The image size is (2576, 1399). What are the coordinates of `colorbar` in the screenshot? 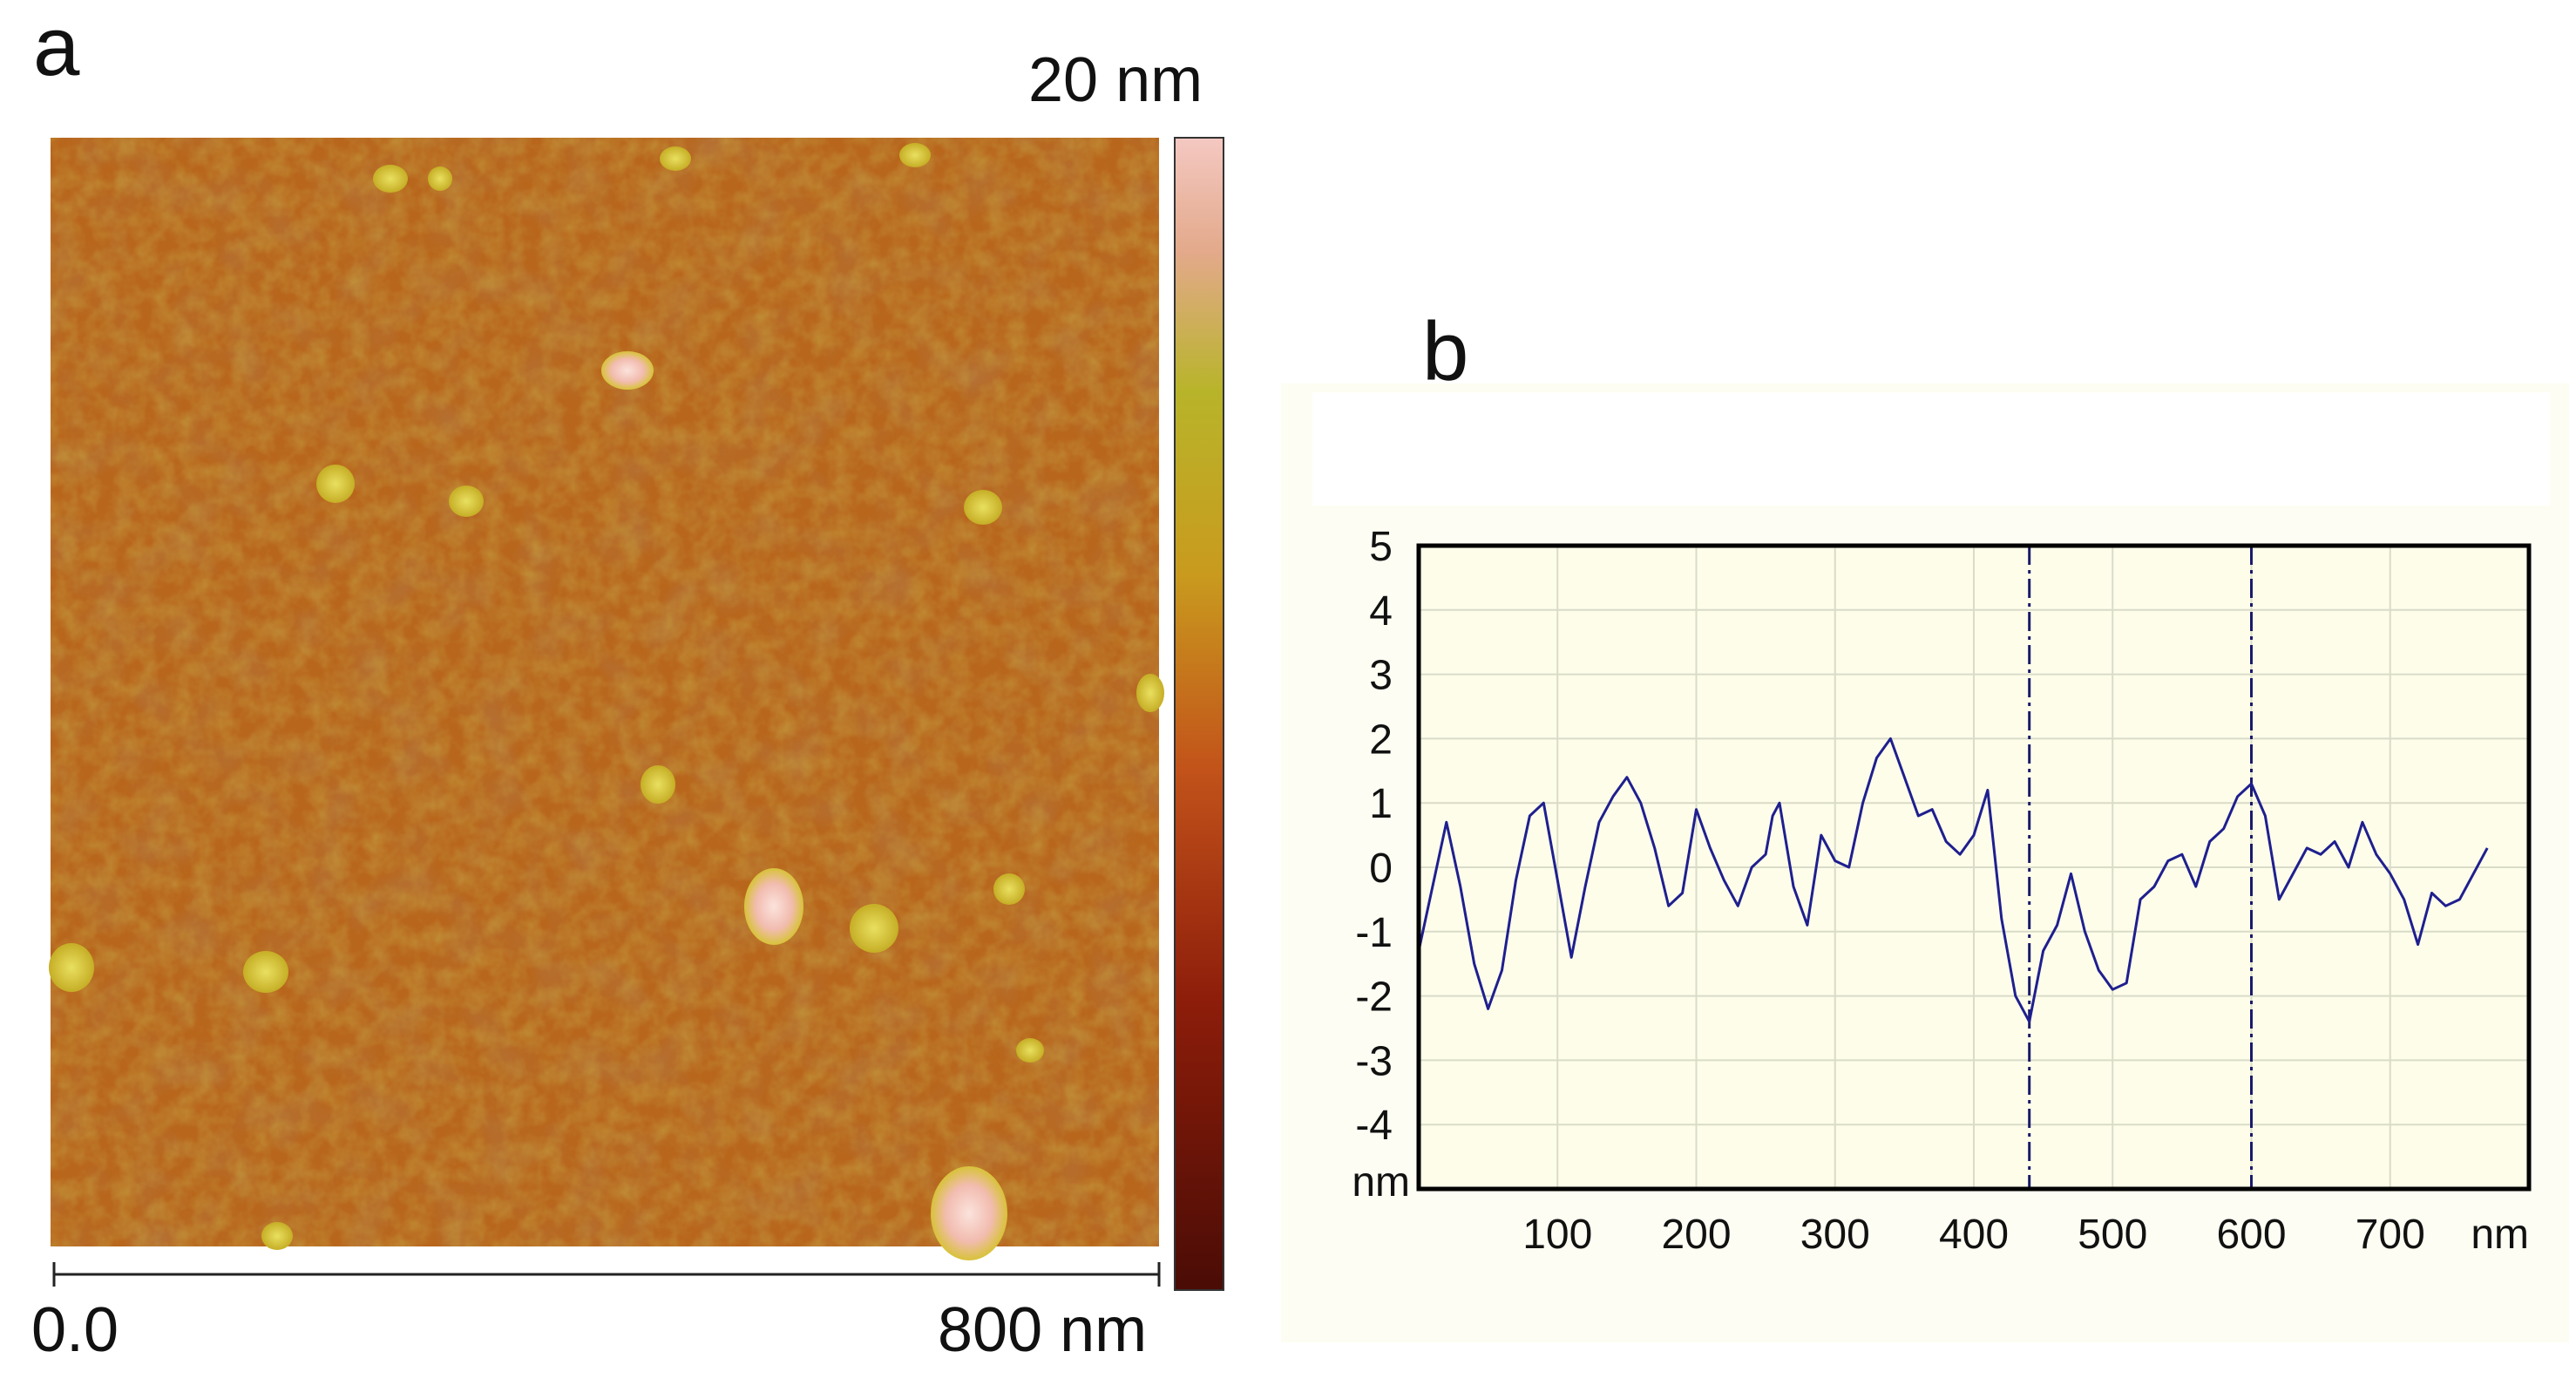 It's located at (1199, 714).